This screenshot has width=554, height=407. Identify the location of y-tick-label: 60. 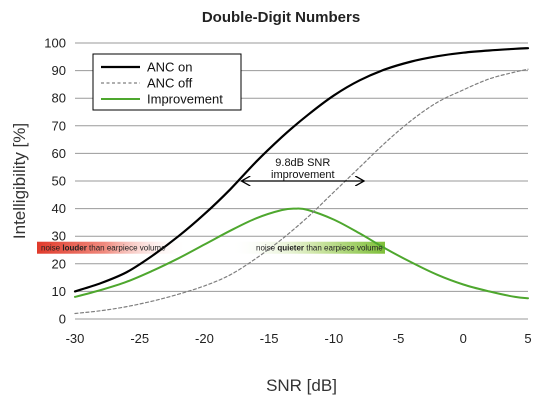
(59, 153).